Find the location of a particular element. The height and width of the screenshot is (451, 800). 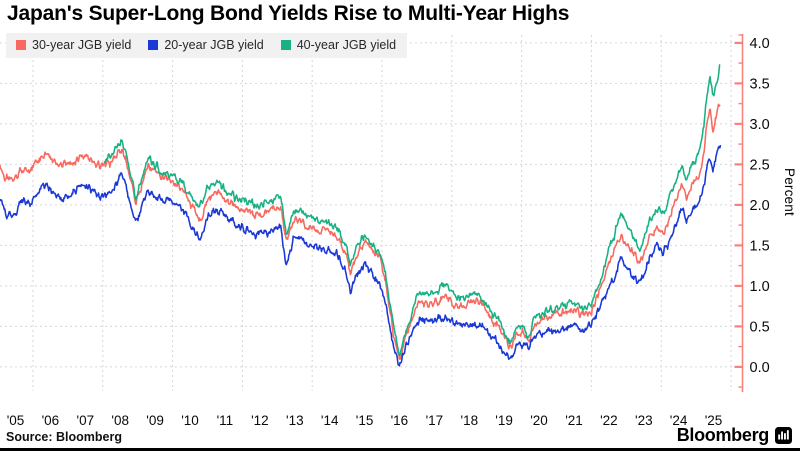

y-tick-label: 2.0 is located at coordinates (760, 206).